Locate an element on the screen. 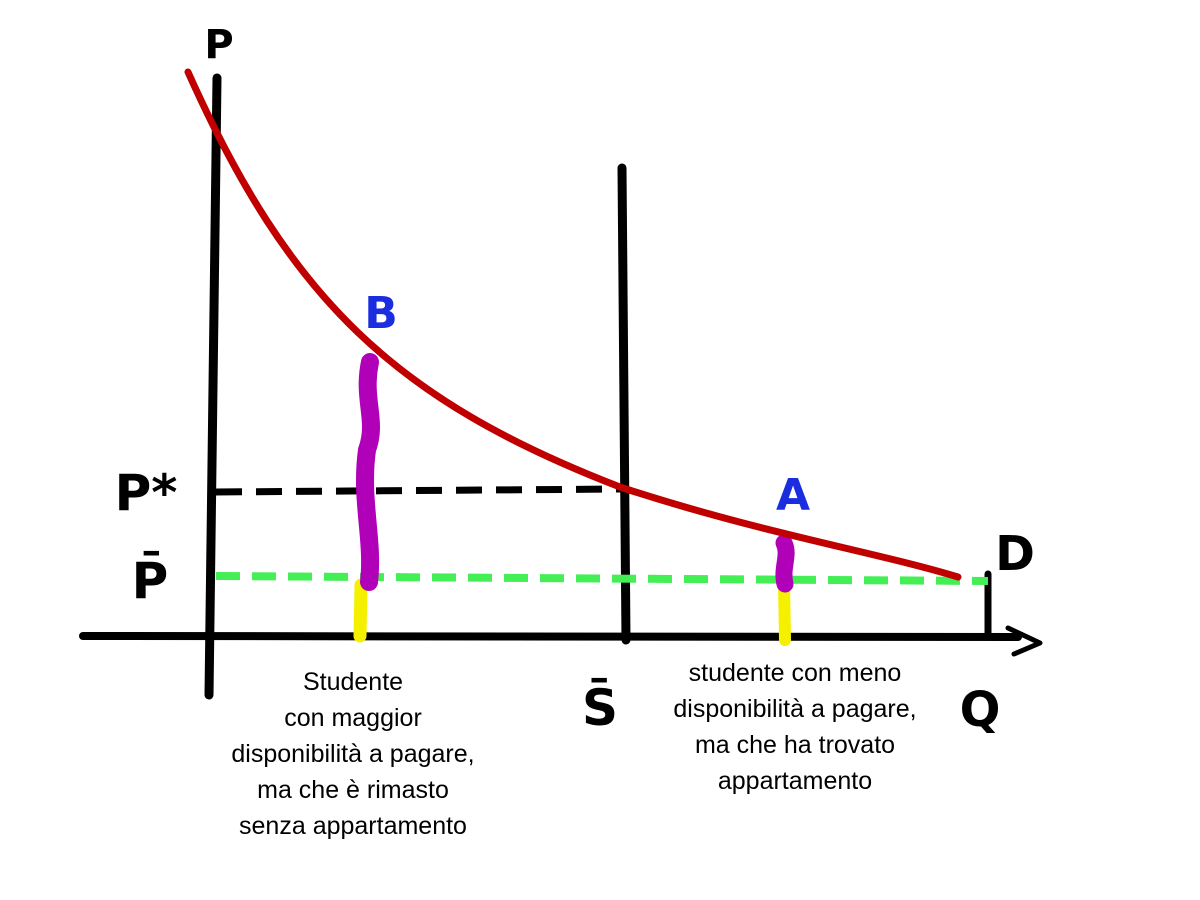 The height and width of the screenshot is (900, 1200). caption-right-line: appartamento is located at coordinates (795, 781).